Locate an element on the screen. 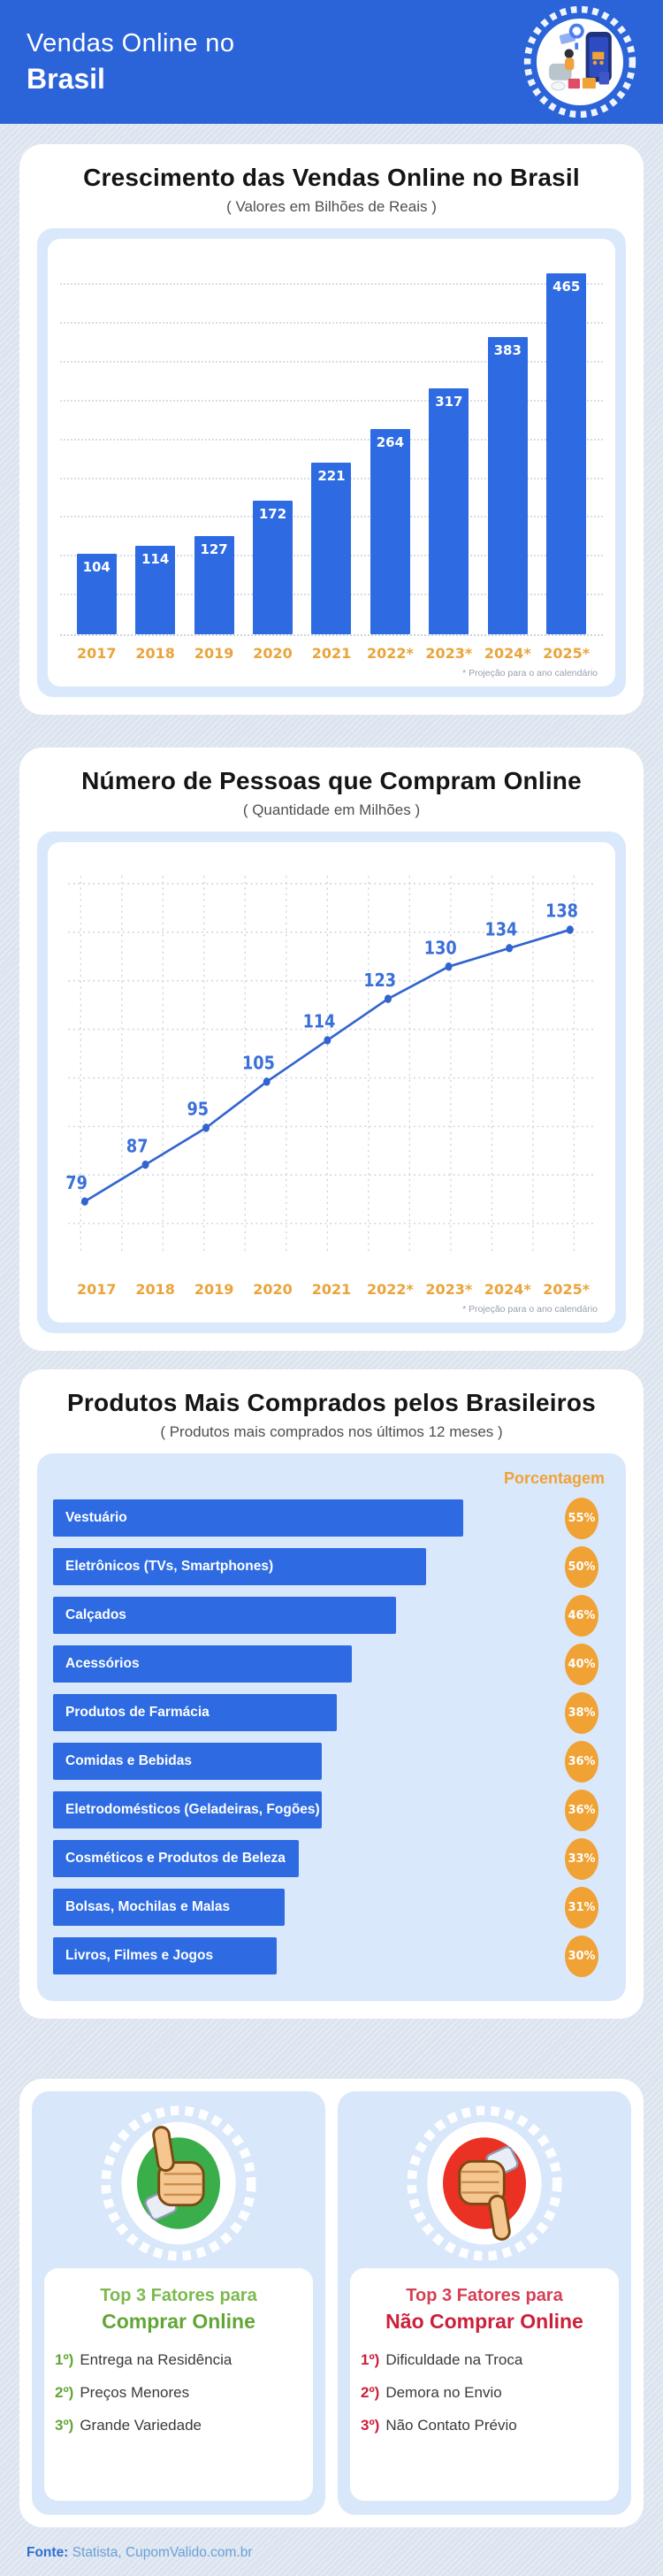  percent-badge-column: 46% is located at coordinates (581, 1615).